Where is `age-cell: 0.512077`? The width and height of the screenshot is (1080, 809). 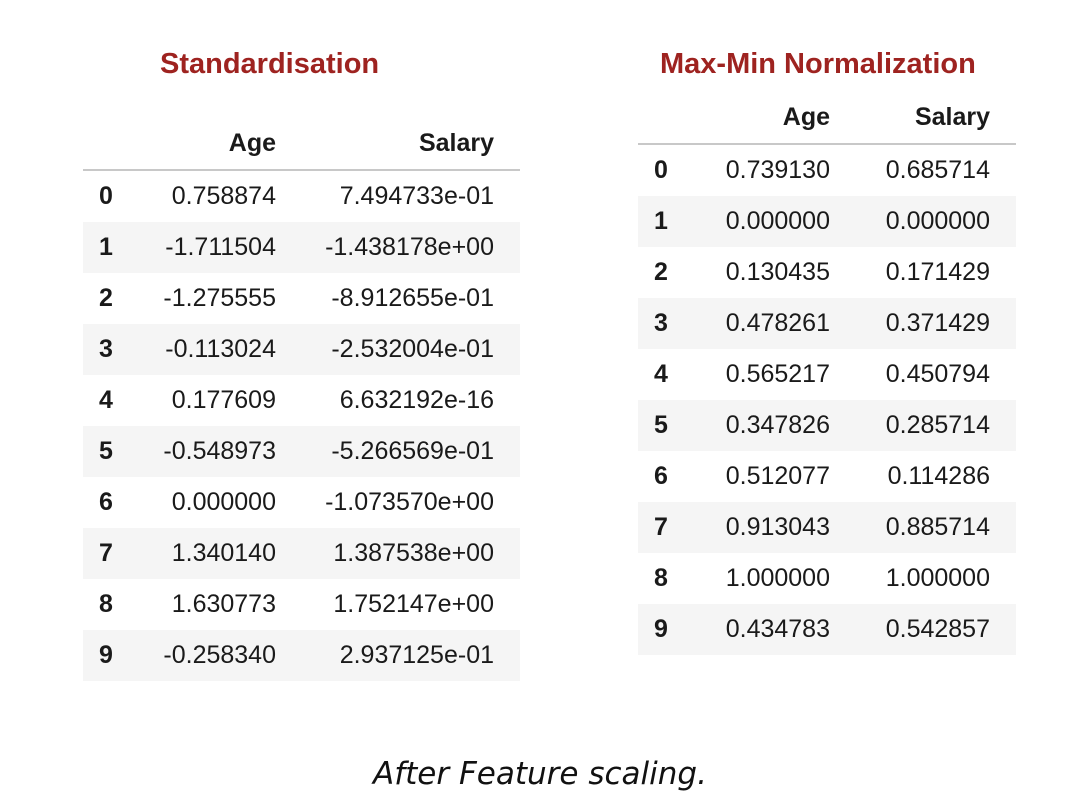 age-cell: 0.512077 is located at coordinates (777, 476).